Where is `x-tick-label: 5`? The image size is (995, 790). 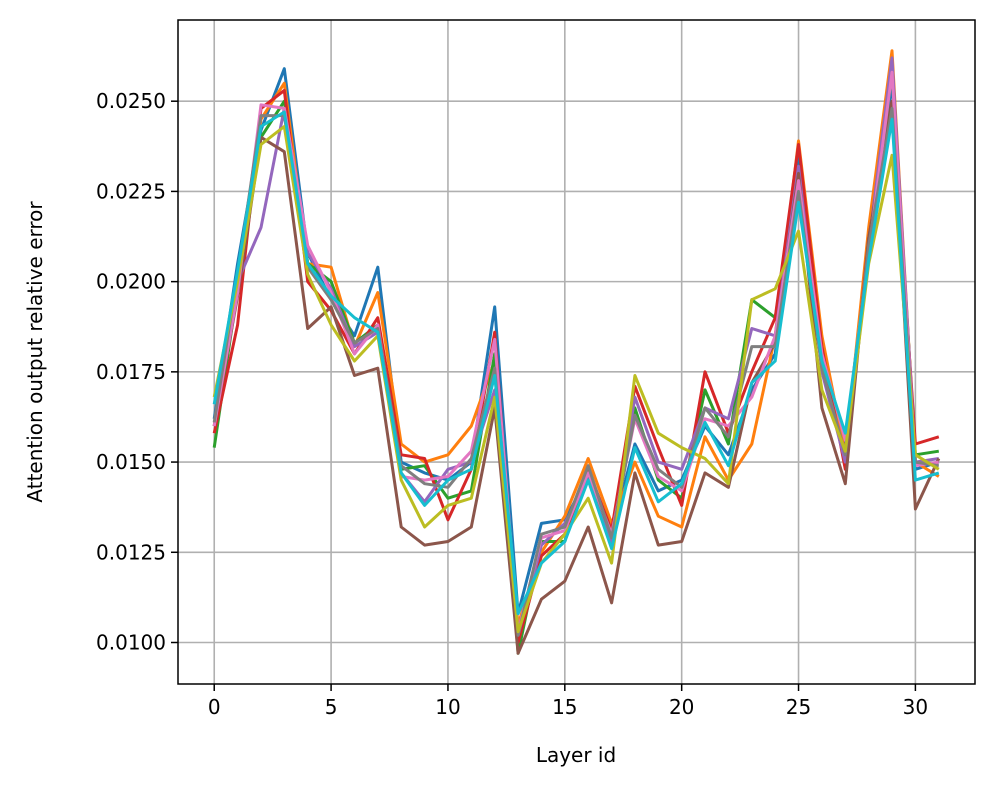
x-tick-label: 5 is located at coordinates (331, 707).